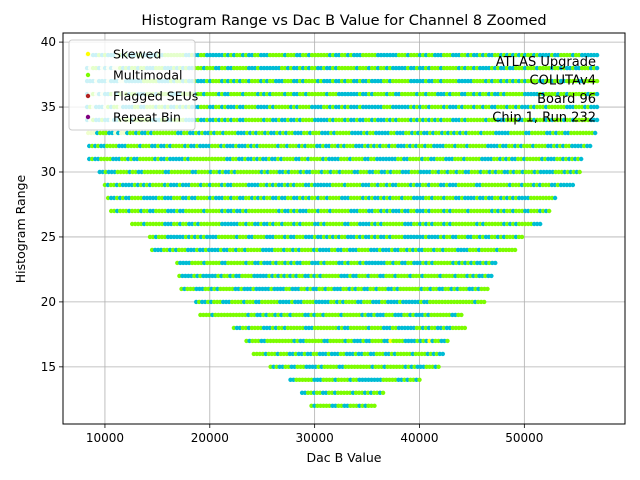 Image resolution: width=640 pixels, height=480 pixels. Describe the element at coordinates (524, 438) in the screenshot. I see `x-tick-label: 50000` at that location.